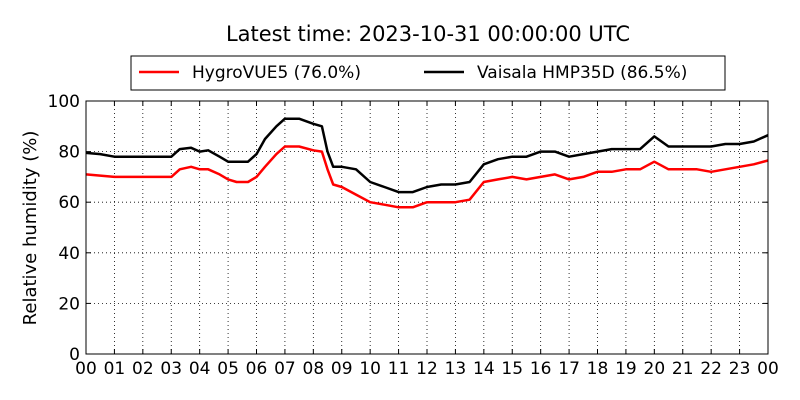  I want to click on x-tick-label: 13, so click(456, 369).